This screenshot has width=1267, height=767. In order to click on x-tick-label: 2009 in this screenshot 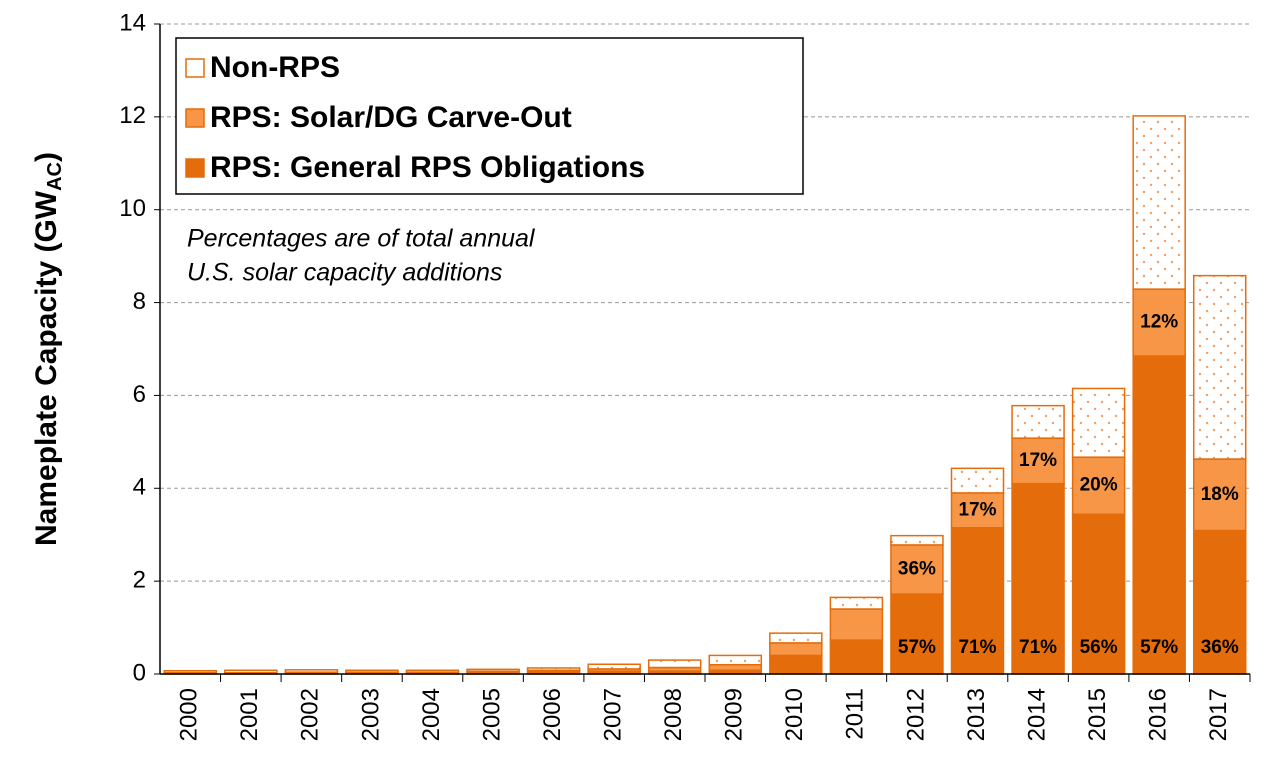, I will do `click(734, 714)`.